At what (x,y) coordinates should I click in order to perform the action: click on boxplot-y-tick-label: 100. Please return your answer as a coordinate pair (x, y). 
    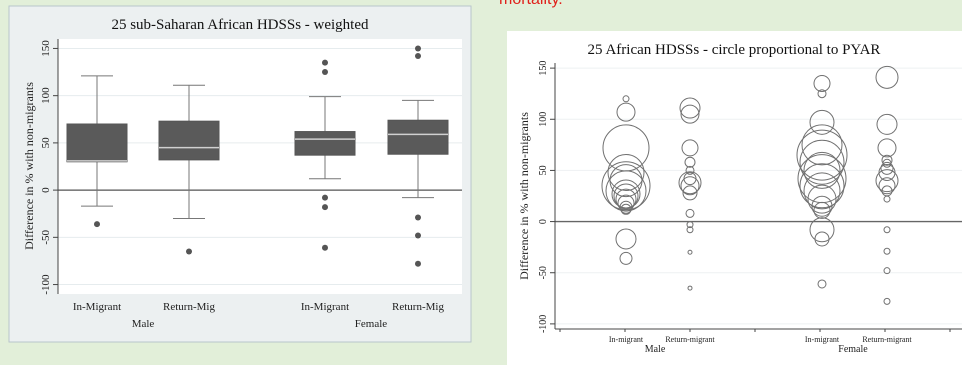
    Looking at the image, I should click on (46, 95).